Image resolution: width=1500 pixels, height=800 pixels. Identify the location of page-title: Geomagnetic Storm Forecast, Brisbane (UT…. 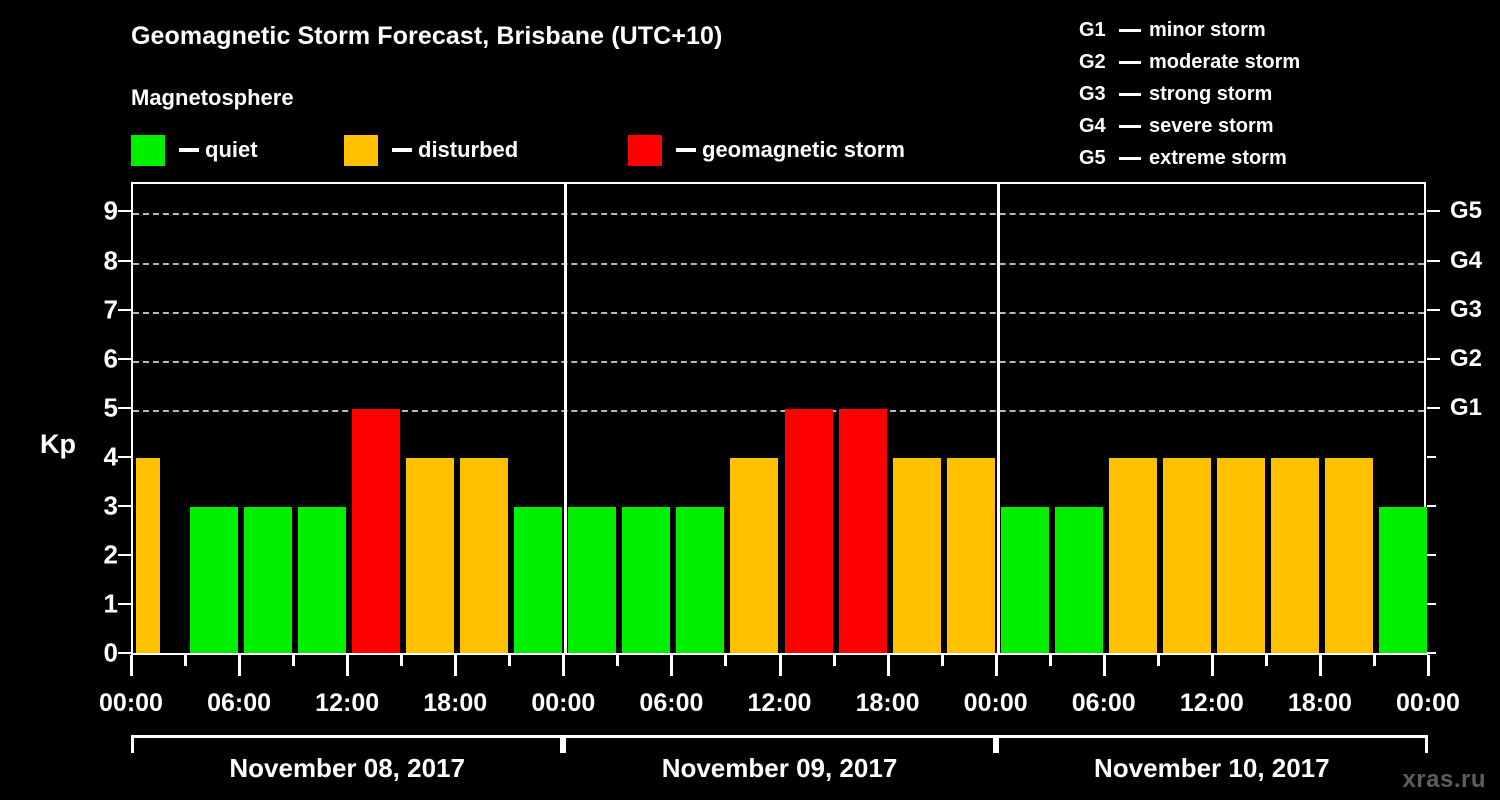
(427, 36).